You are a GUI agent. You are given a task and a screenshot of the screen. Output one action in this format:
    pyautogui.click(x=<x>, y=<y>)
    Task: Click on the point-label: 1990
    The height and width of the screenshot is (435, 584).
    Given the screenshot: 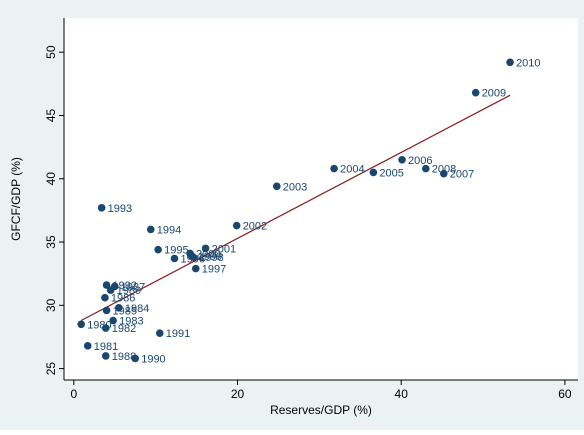 What is the action you would take?
    pyautogui.click(x=153, y=359)
    